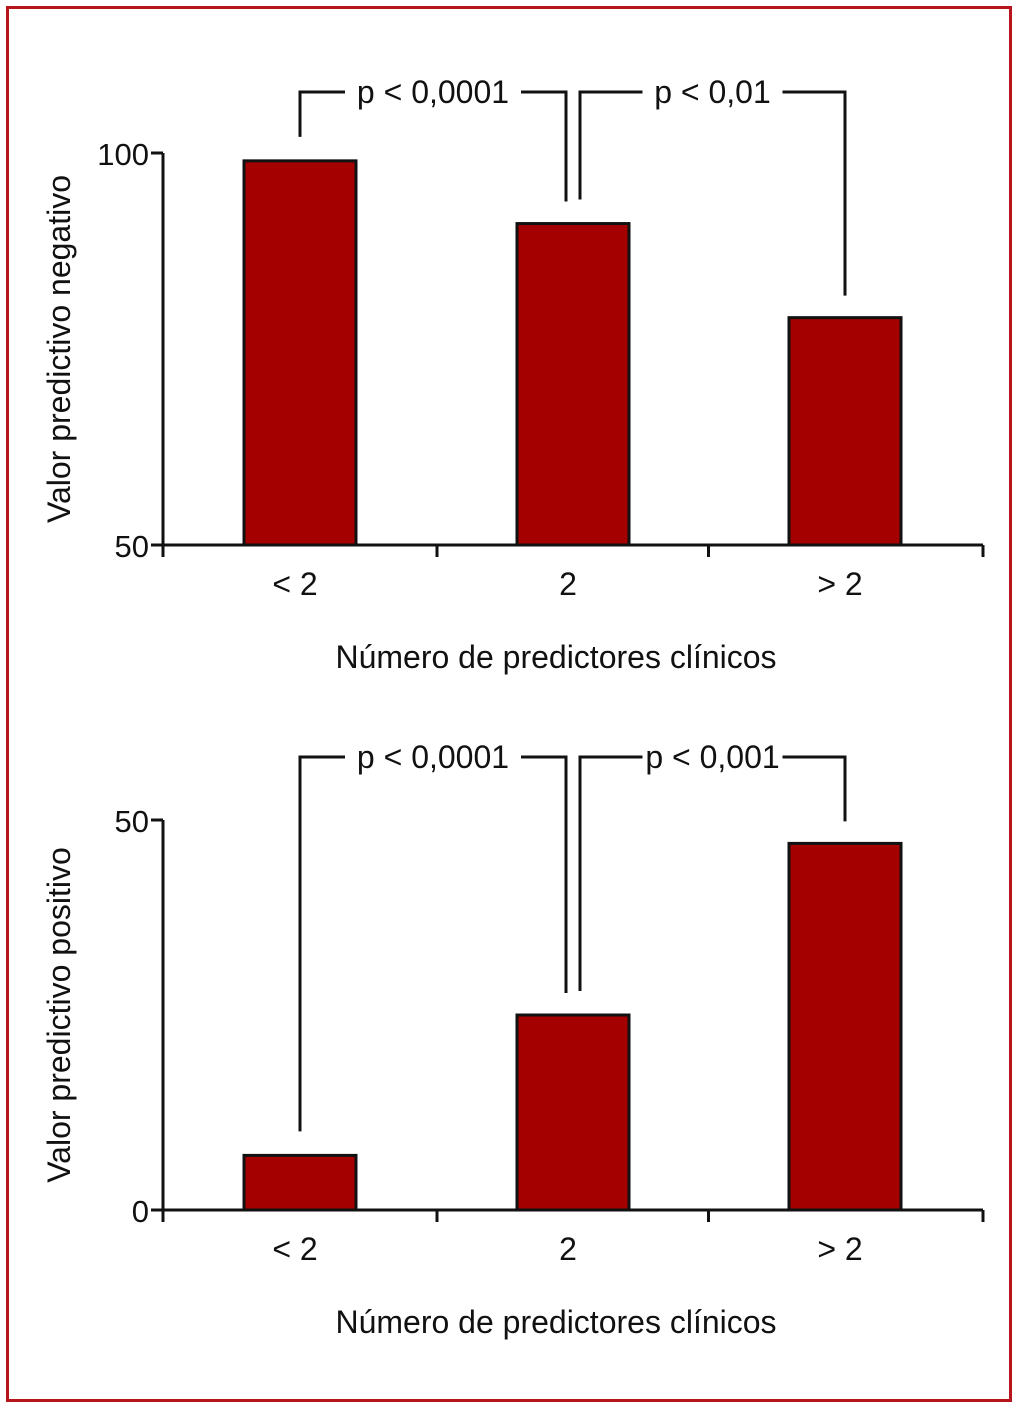 This screenshot has height=1414, width=1024. I want to click on y-tick-label-bottom: 0, so click(140, 1211).